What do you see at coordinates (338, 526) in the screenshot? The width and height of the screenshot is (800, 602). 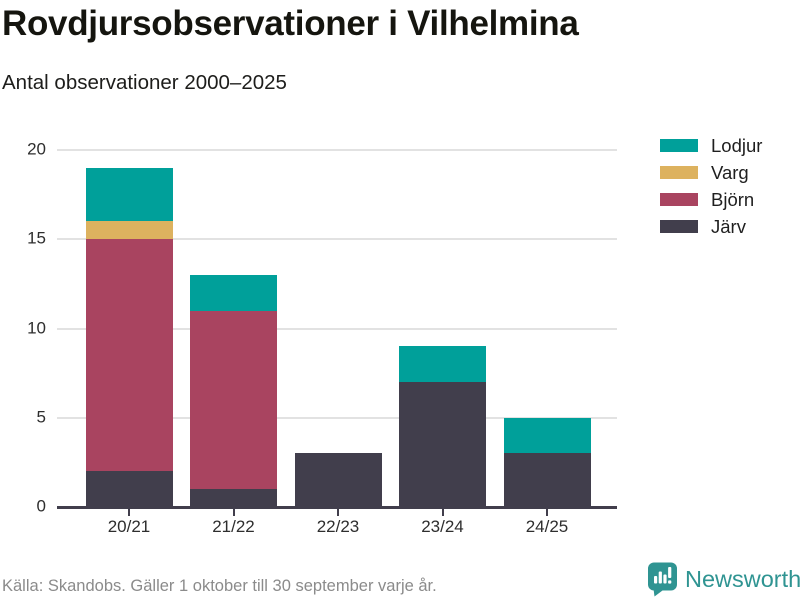 I see `x-tick-label-22-23: 22/23` at bounding box center [338, 526].